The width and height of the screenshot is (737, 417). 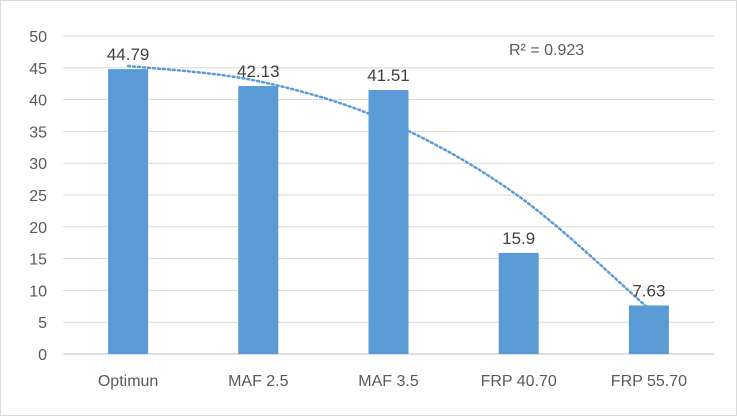 What do you see at coordinates (38, 101) in the screenshot?
I see `y-tick-label: 40` at bounding box center [38, 101].